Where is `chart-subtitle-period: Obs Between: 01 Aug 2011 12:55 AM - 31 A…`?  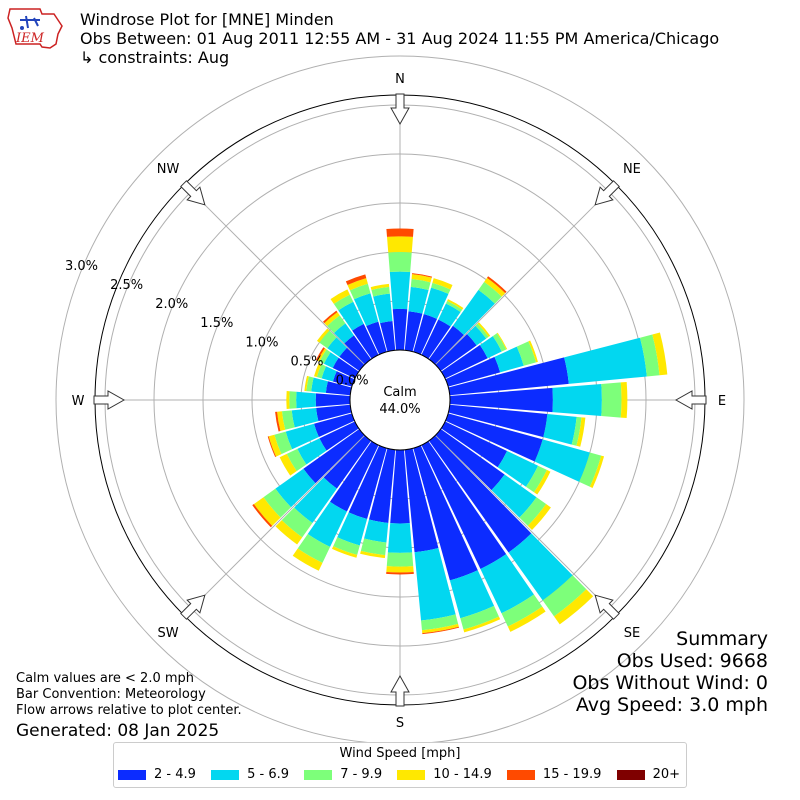
chart-subtitle-period: Obs Between: 01 Aug 2011 12:55 AM - 31 A… is located at coordinates (400, 38).